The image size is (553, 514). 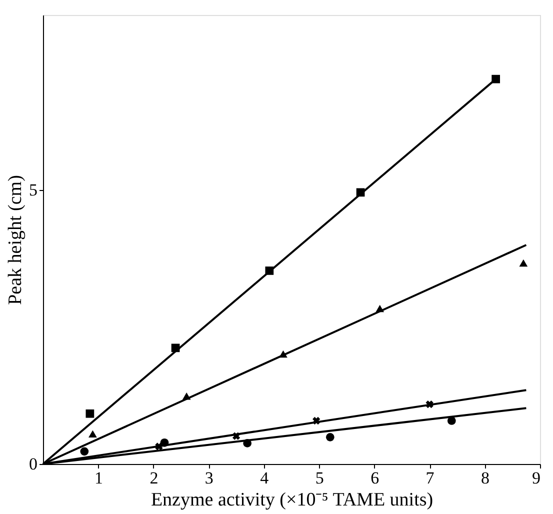 I want to click on x-tick-label: 1, so click(x=98, y=478).